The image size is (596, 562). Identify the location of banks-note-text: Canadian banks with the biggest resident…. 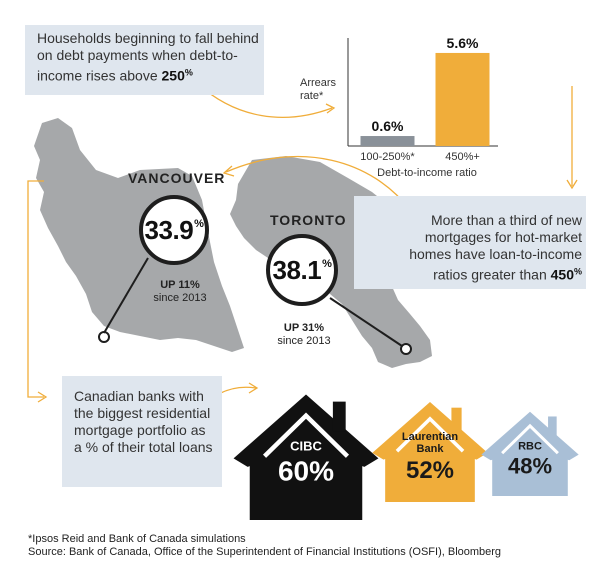
(143, 421).